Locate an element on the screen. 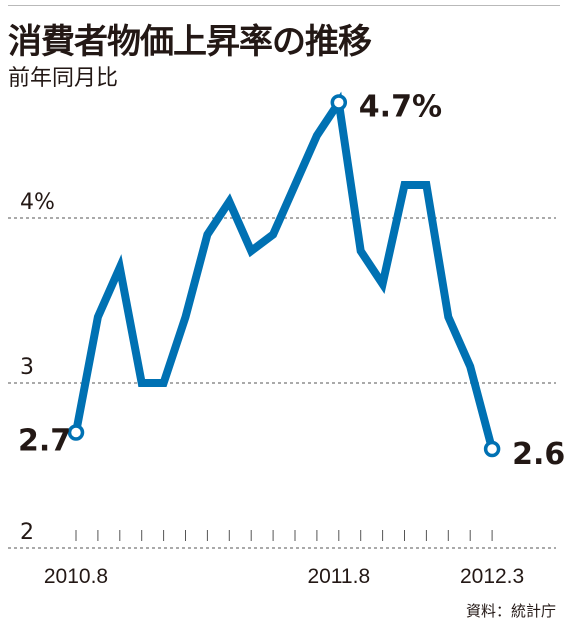 This screenshot has width=570, height=630. point-label-0: 2.7 is located at coordinates (44, 441).